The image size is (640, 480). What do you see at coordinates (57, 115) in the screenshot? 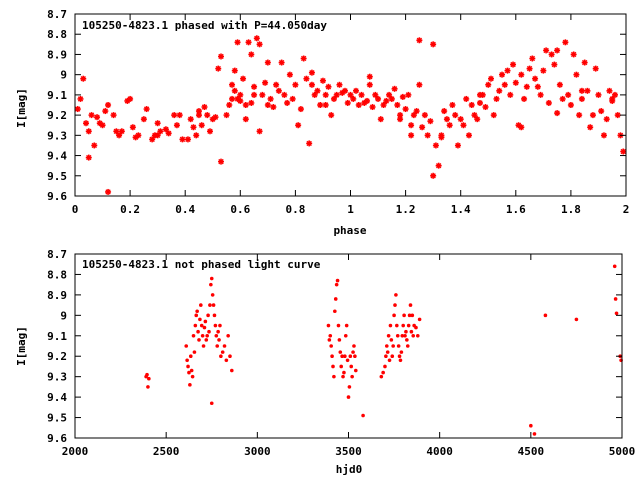
I see `phased-y-tick-label: 9.2` at bounding box center [57, 115].